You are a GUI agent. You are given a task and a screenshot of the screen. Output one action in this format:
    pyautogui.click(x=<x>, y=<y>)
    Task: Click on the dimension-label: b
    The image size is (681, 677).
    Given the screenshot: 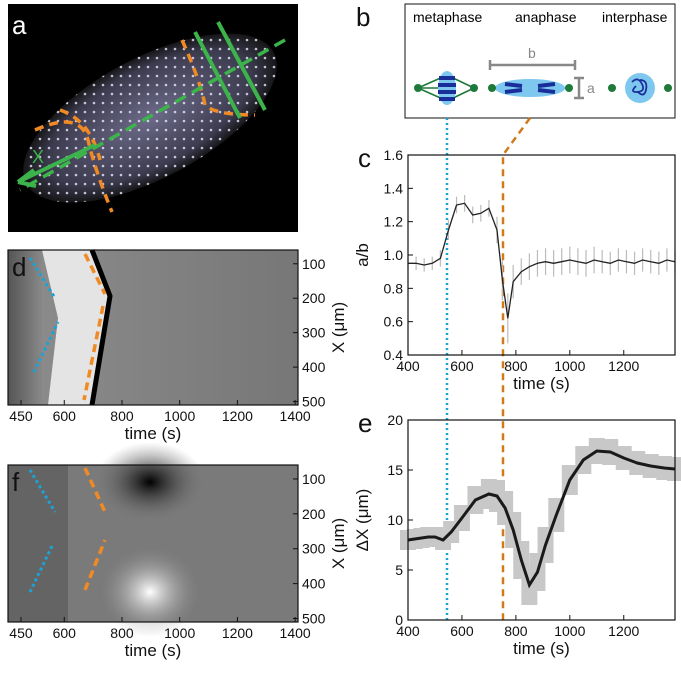 What is the action you would take?
    pyautogui.click(x=532, y=53)
    